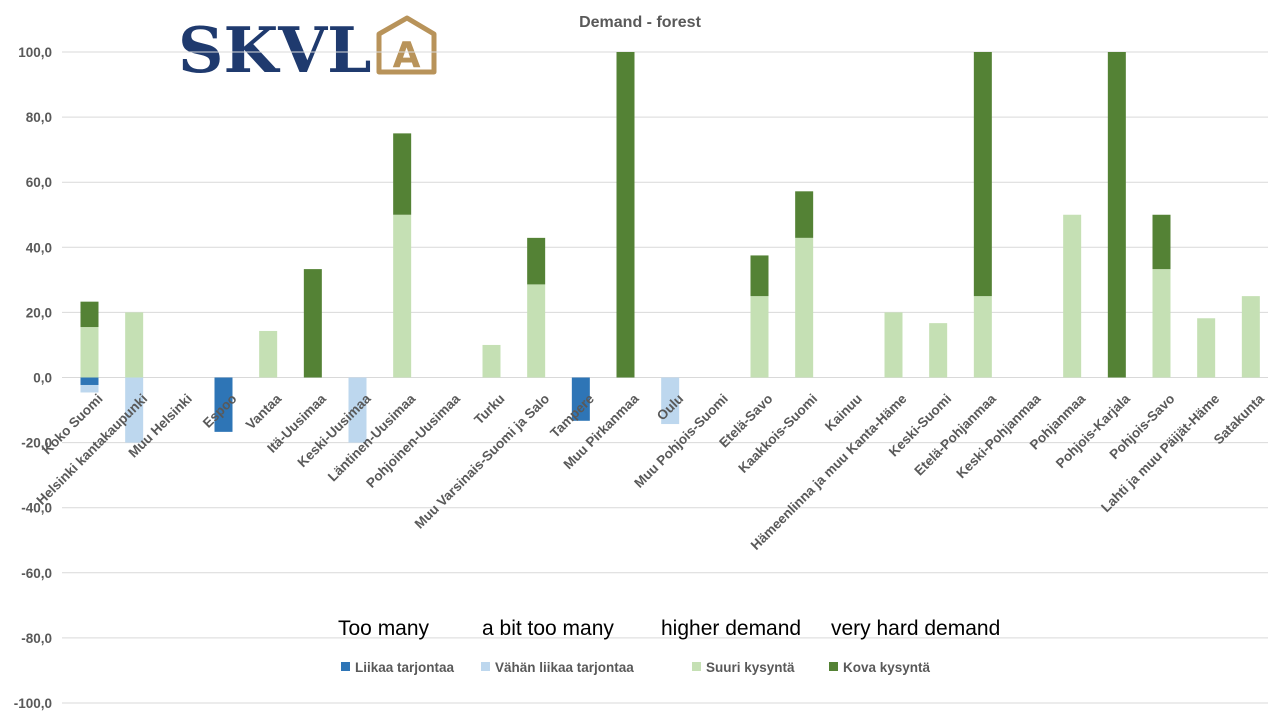  I want to click on logo-text: SKVL, so click(274, 45).